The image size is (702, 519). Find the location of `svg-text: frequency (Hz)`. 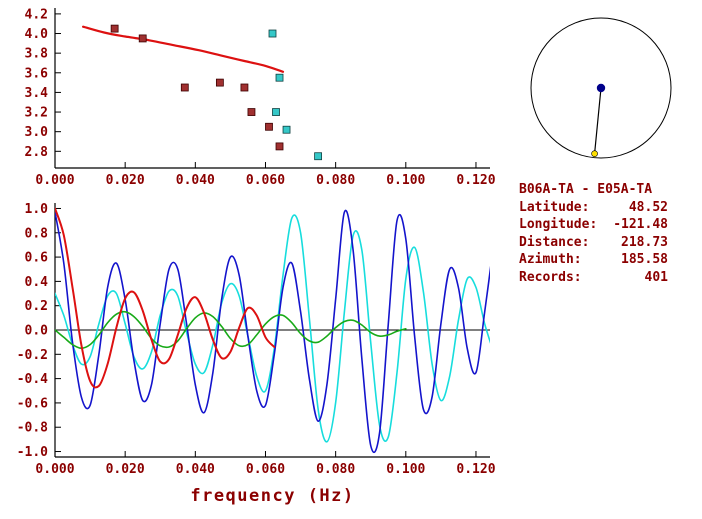

svg-text: frequency (Hz) is located at coordinates (272, 496).